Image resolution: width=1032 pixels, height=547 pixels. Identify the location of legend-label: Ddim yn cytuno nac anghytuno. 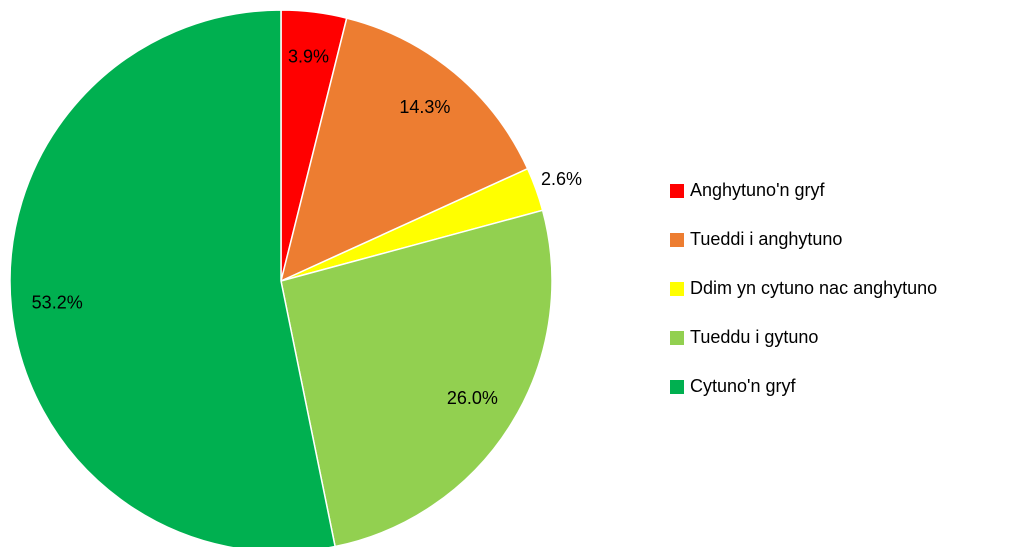
(813, 288).